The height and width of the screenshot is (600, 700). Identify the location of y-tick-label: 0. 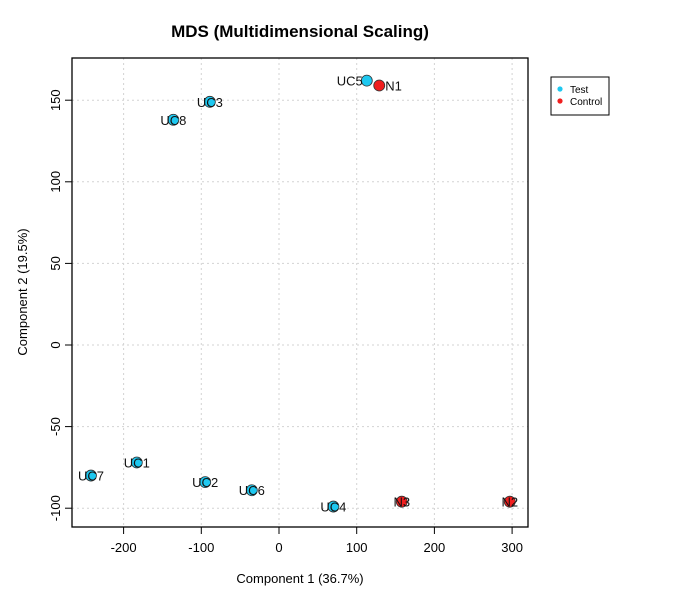
(55, 344).